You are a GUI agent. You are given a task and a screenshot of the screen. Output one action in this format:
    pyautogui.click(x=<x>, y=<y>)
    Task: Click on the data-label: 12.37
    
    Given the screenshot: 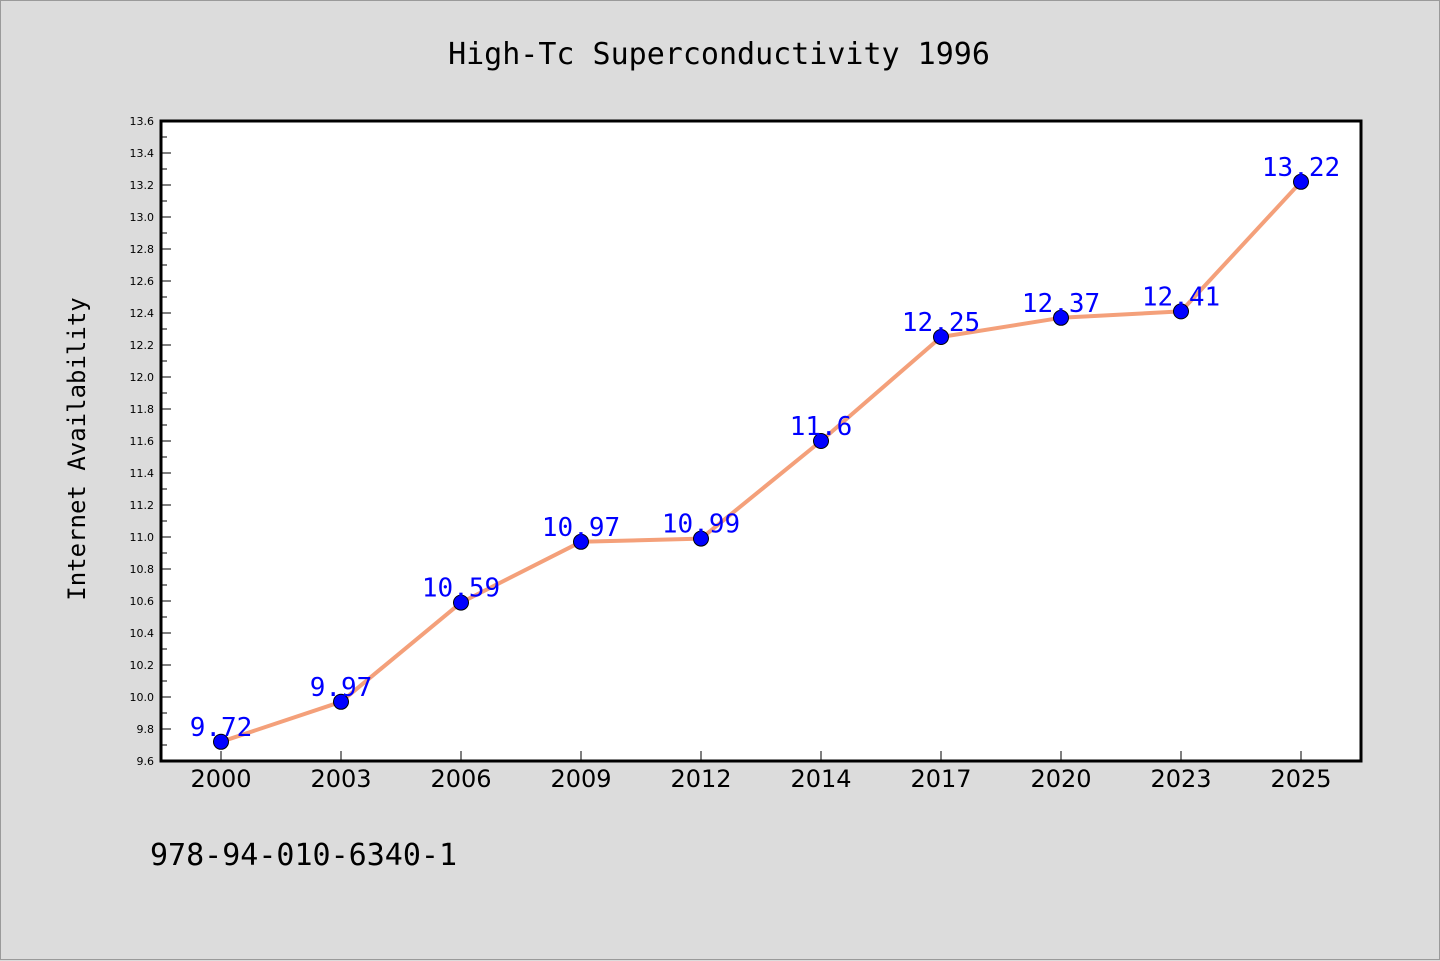 What is the action you would take?
    pyautogui.click(x=1061, y=304)
    